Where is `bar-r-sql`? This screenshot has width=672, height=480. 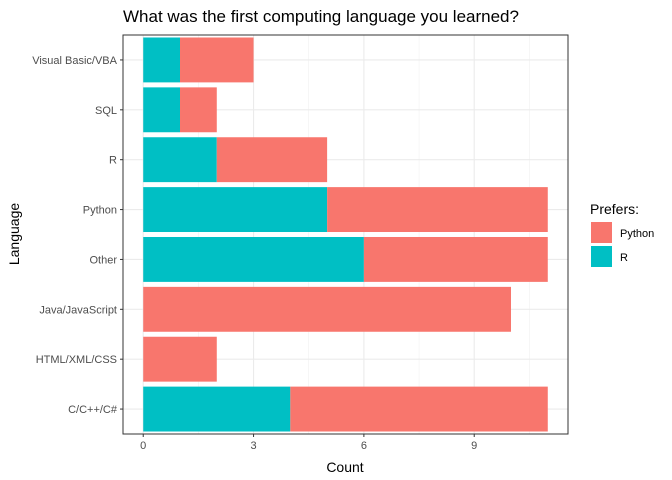 bar-r-sql is located at coordinates (162, 110).